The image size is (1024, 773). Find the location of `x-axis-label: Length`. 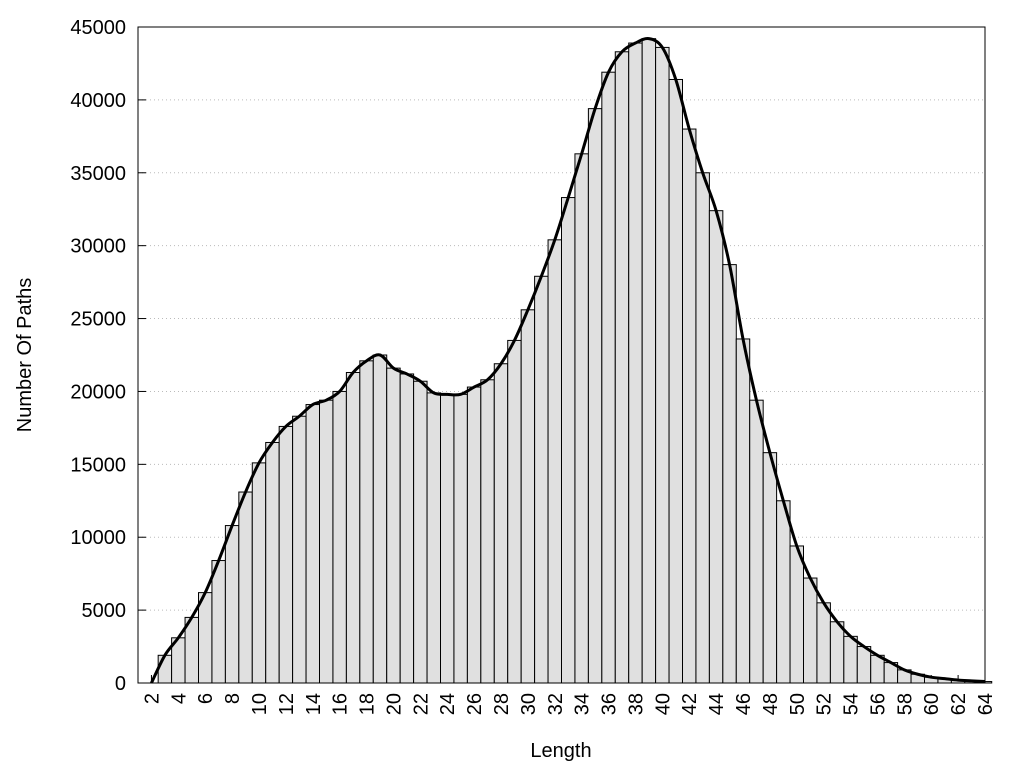

x-axis-label: Length is located at coordinates (560, 751).